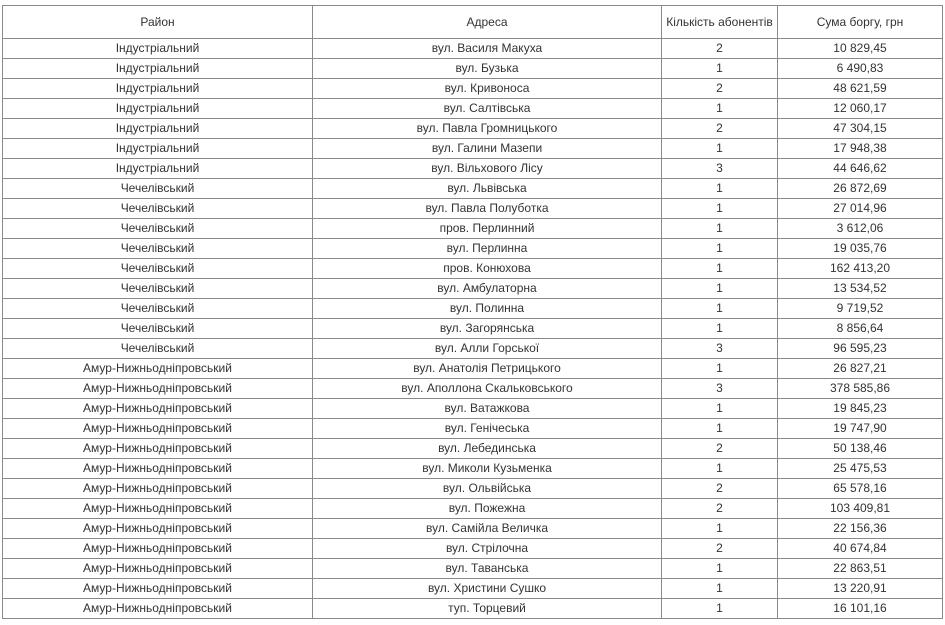 The width and height of the screenshot is (945, 625). I want to click on address-cell: вул. Анатолія Петрицького, so click(487, 368).